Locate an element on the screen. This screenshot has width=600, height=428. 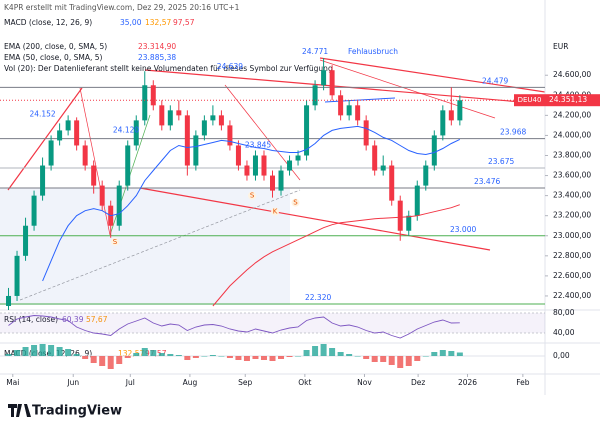
y-tick-label: 23.200,00 is located at coordinates (572, 215).